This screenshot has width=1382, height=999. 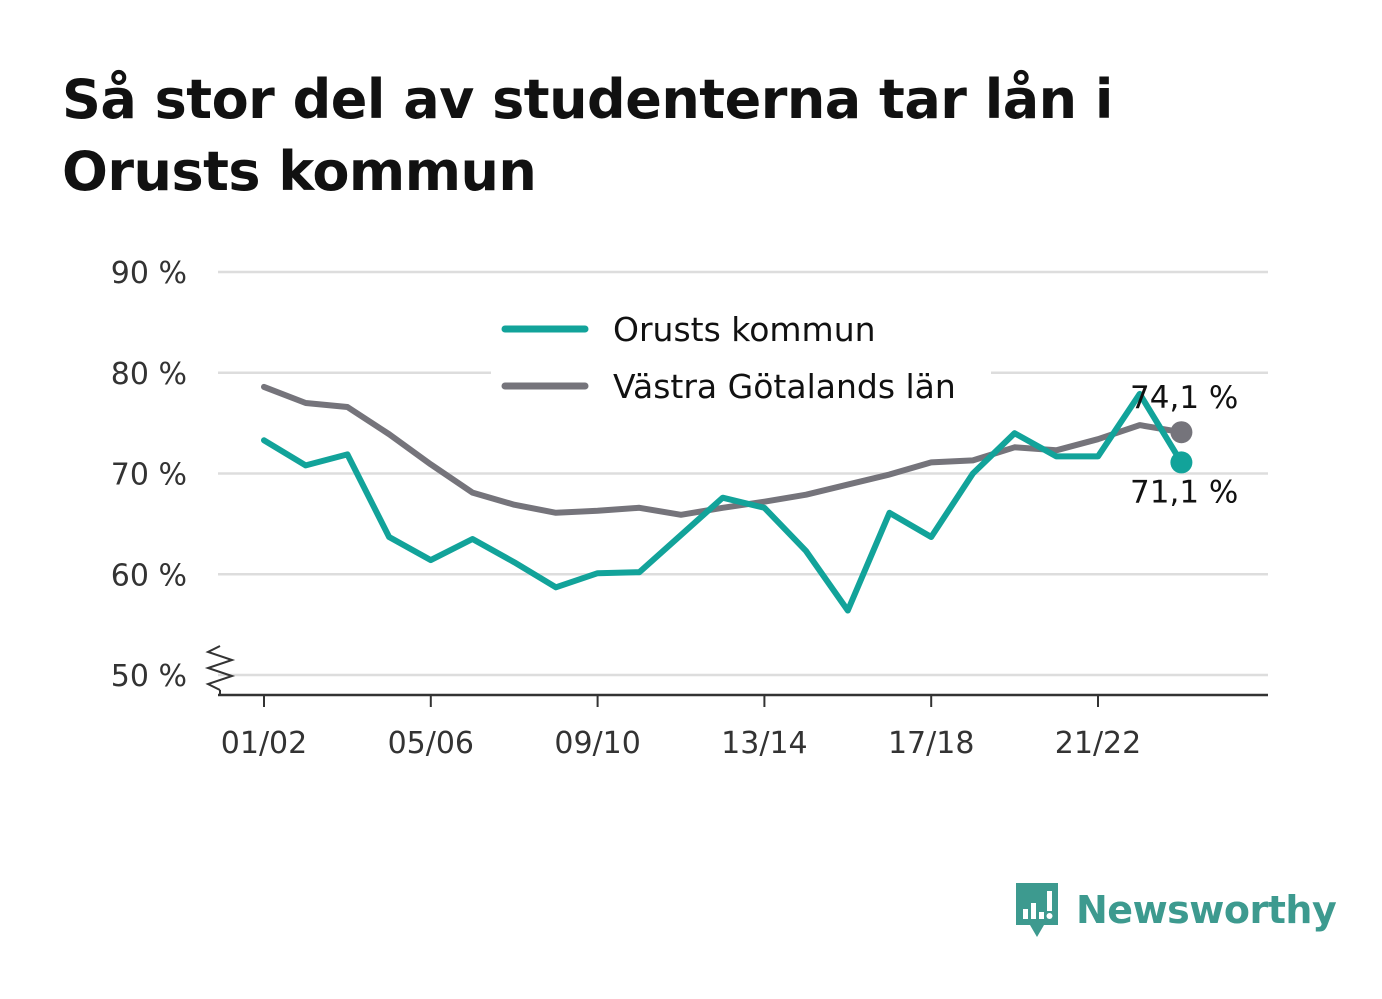 What do you see at coordinates (149, 575) in the screenshot?
I see `y-tick-label: 60 %` at bounding box center [149, 575].